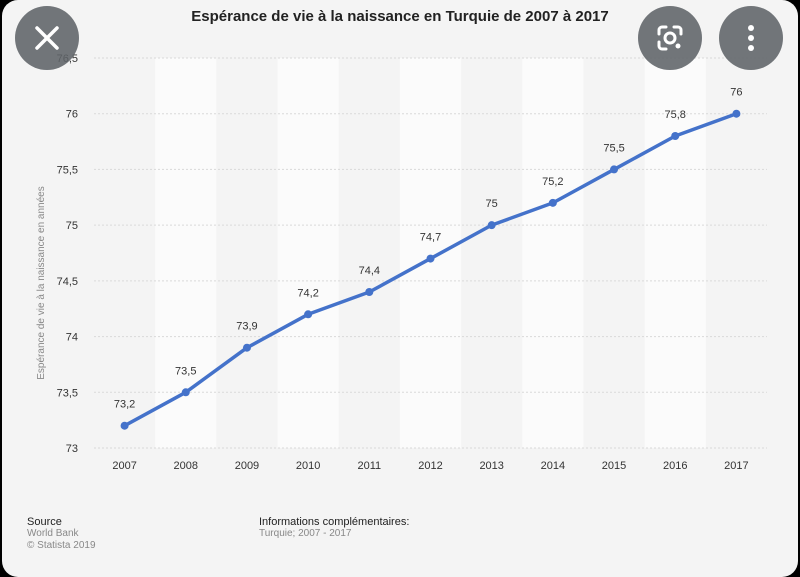 This screenshot has width=800, height=577. I want to click on lens-search-icon, so click(670, 38).